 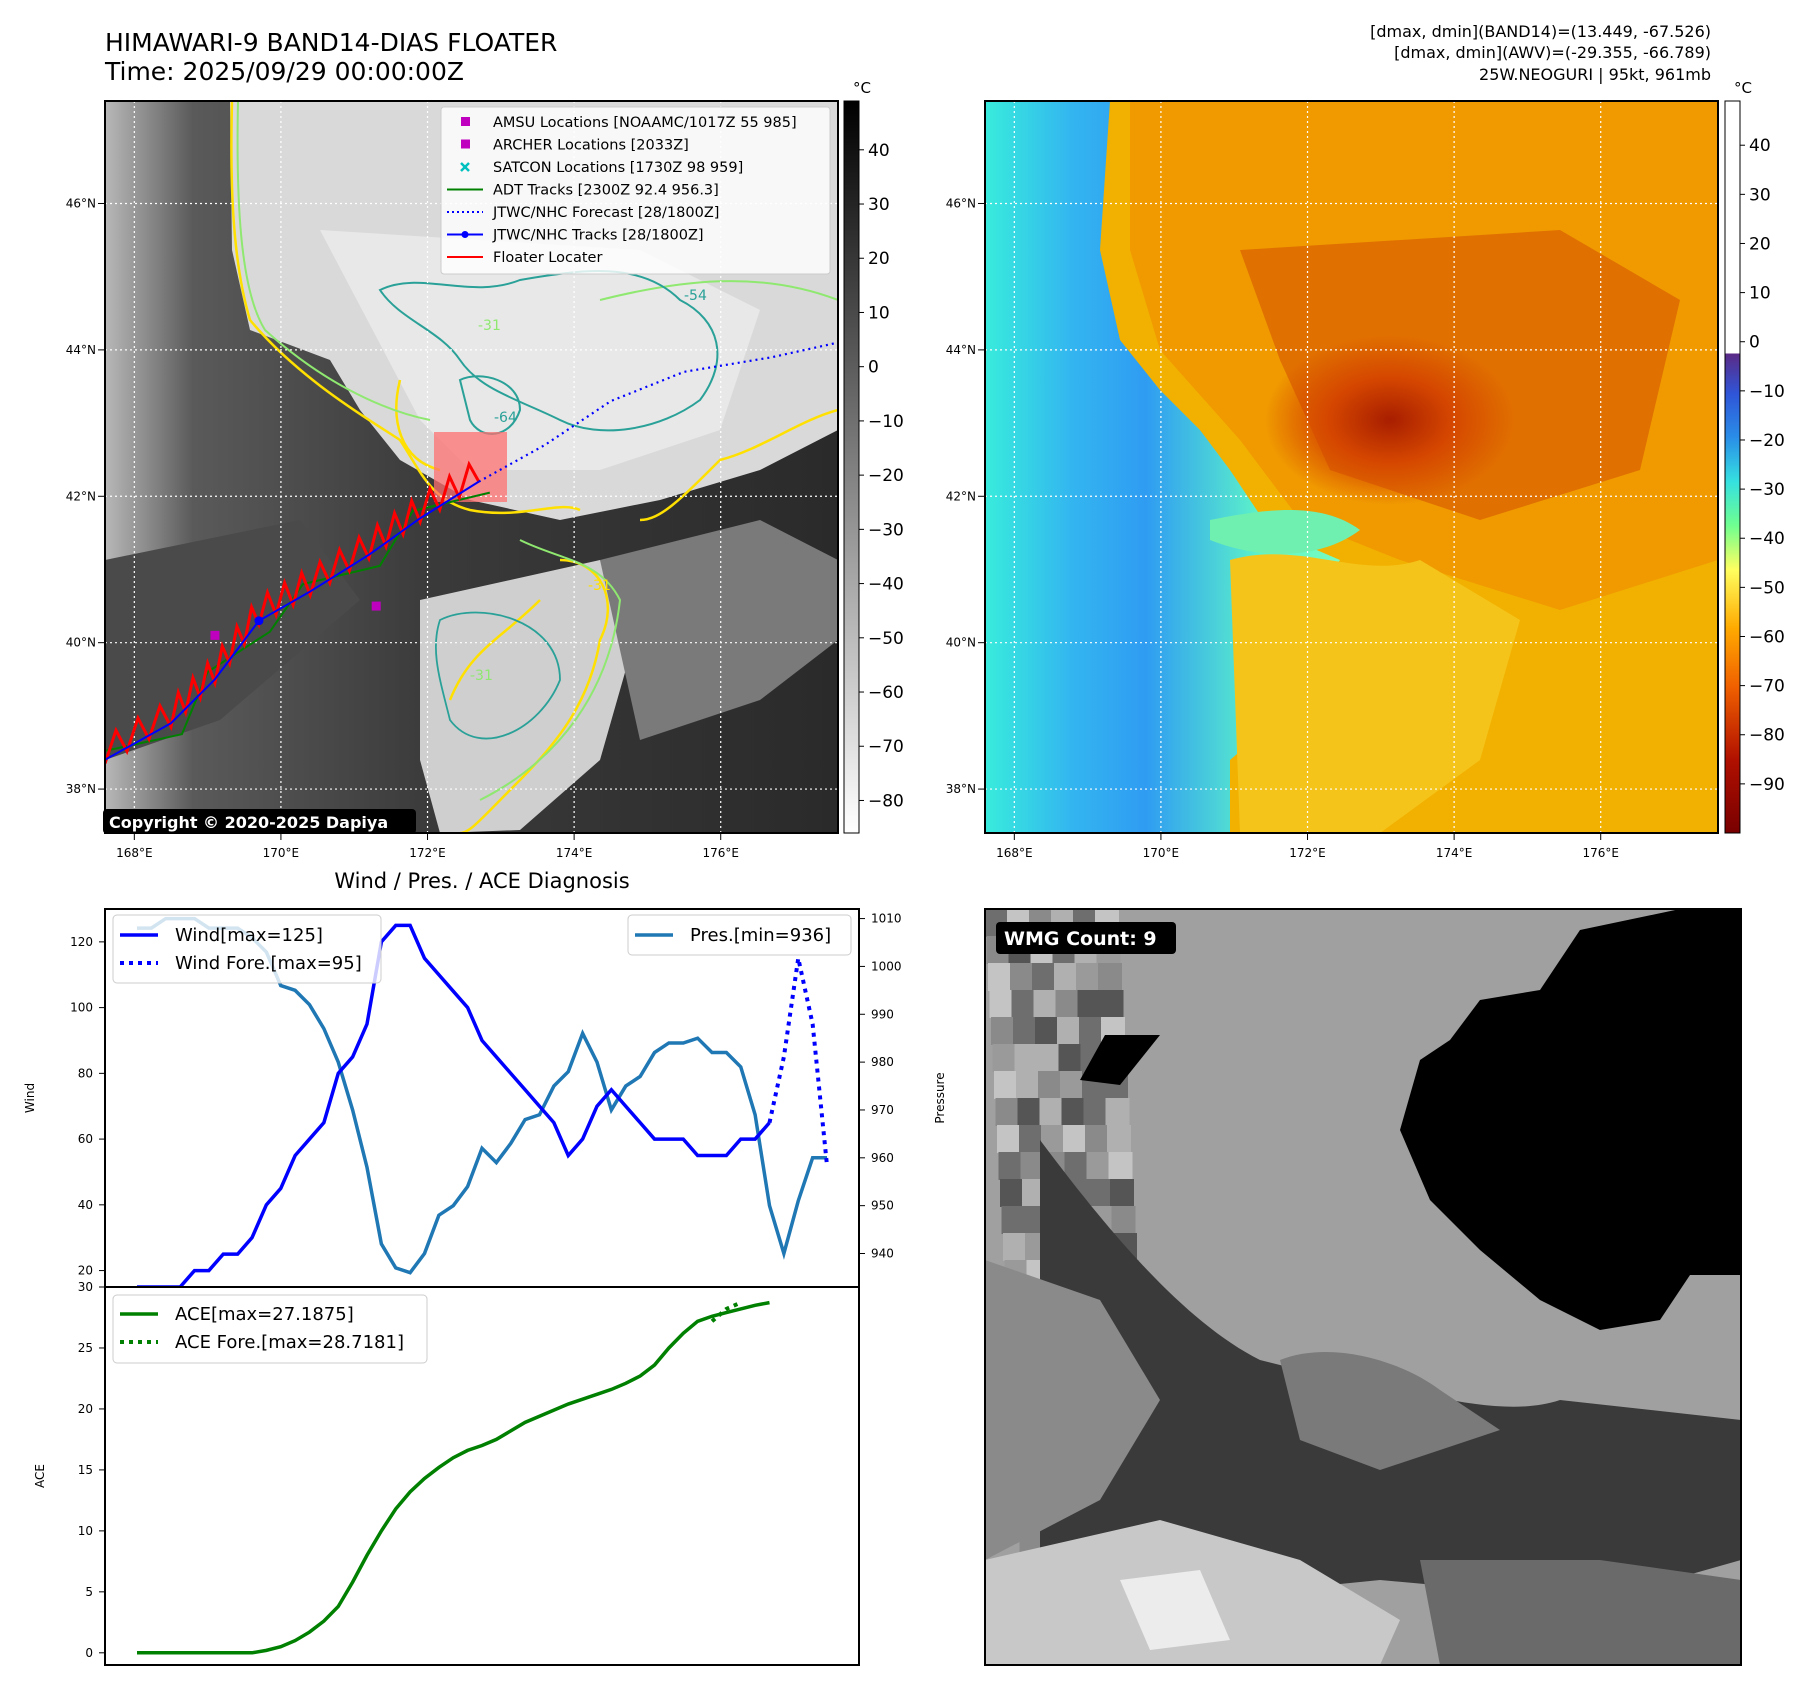 I want to click on wind-series-line, so click(x=454, y=1106).